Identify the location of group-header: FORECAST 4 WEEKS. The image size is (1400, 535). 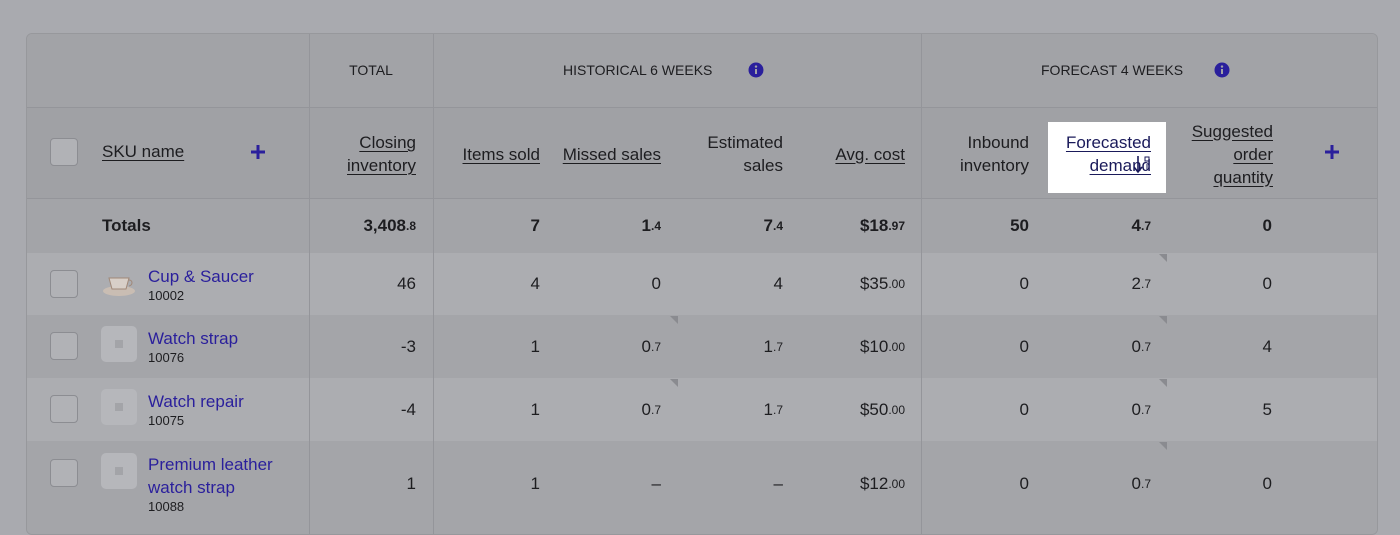
(1112, 70).